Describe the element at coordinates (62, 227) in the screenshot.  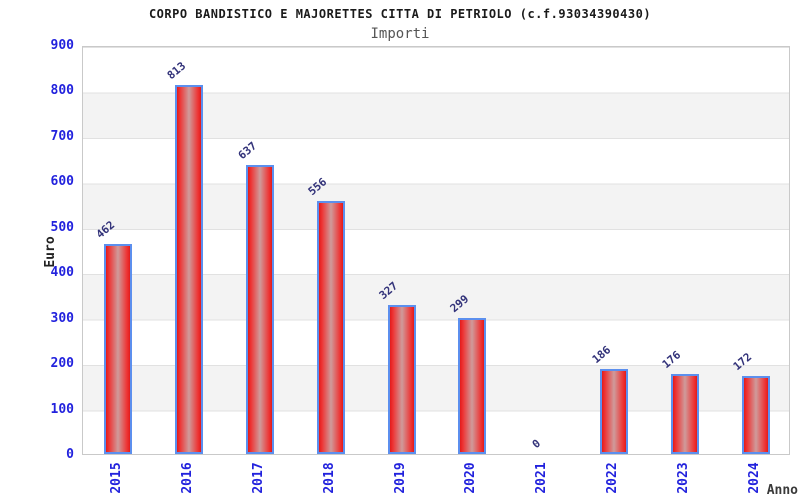
I see `y-tick-label-500: 500` at that location.